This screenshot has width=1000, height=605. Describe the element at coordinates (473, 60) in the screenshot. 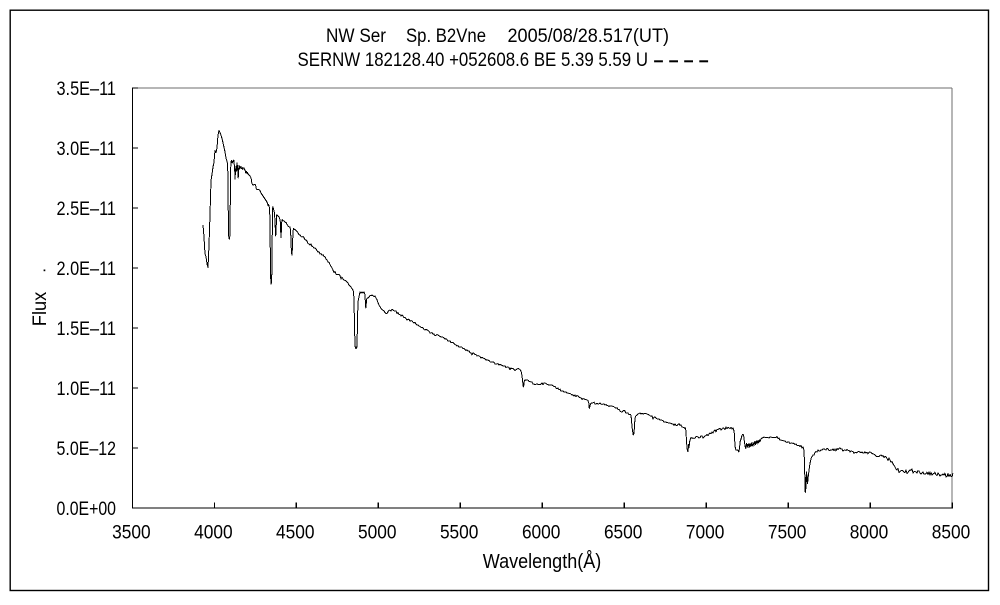

I see `svg-text:SERNW 182128.40 +052608.6 BE 5: SERNW 182128.40 +052608.6 BE 5.39 5.59 U` at that location.